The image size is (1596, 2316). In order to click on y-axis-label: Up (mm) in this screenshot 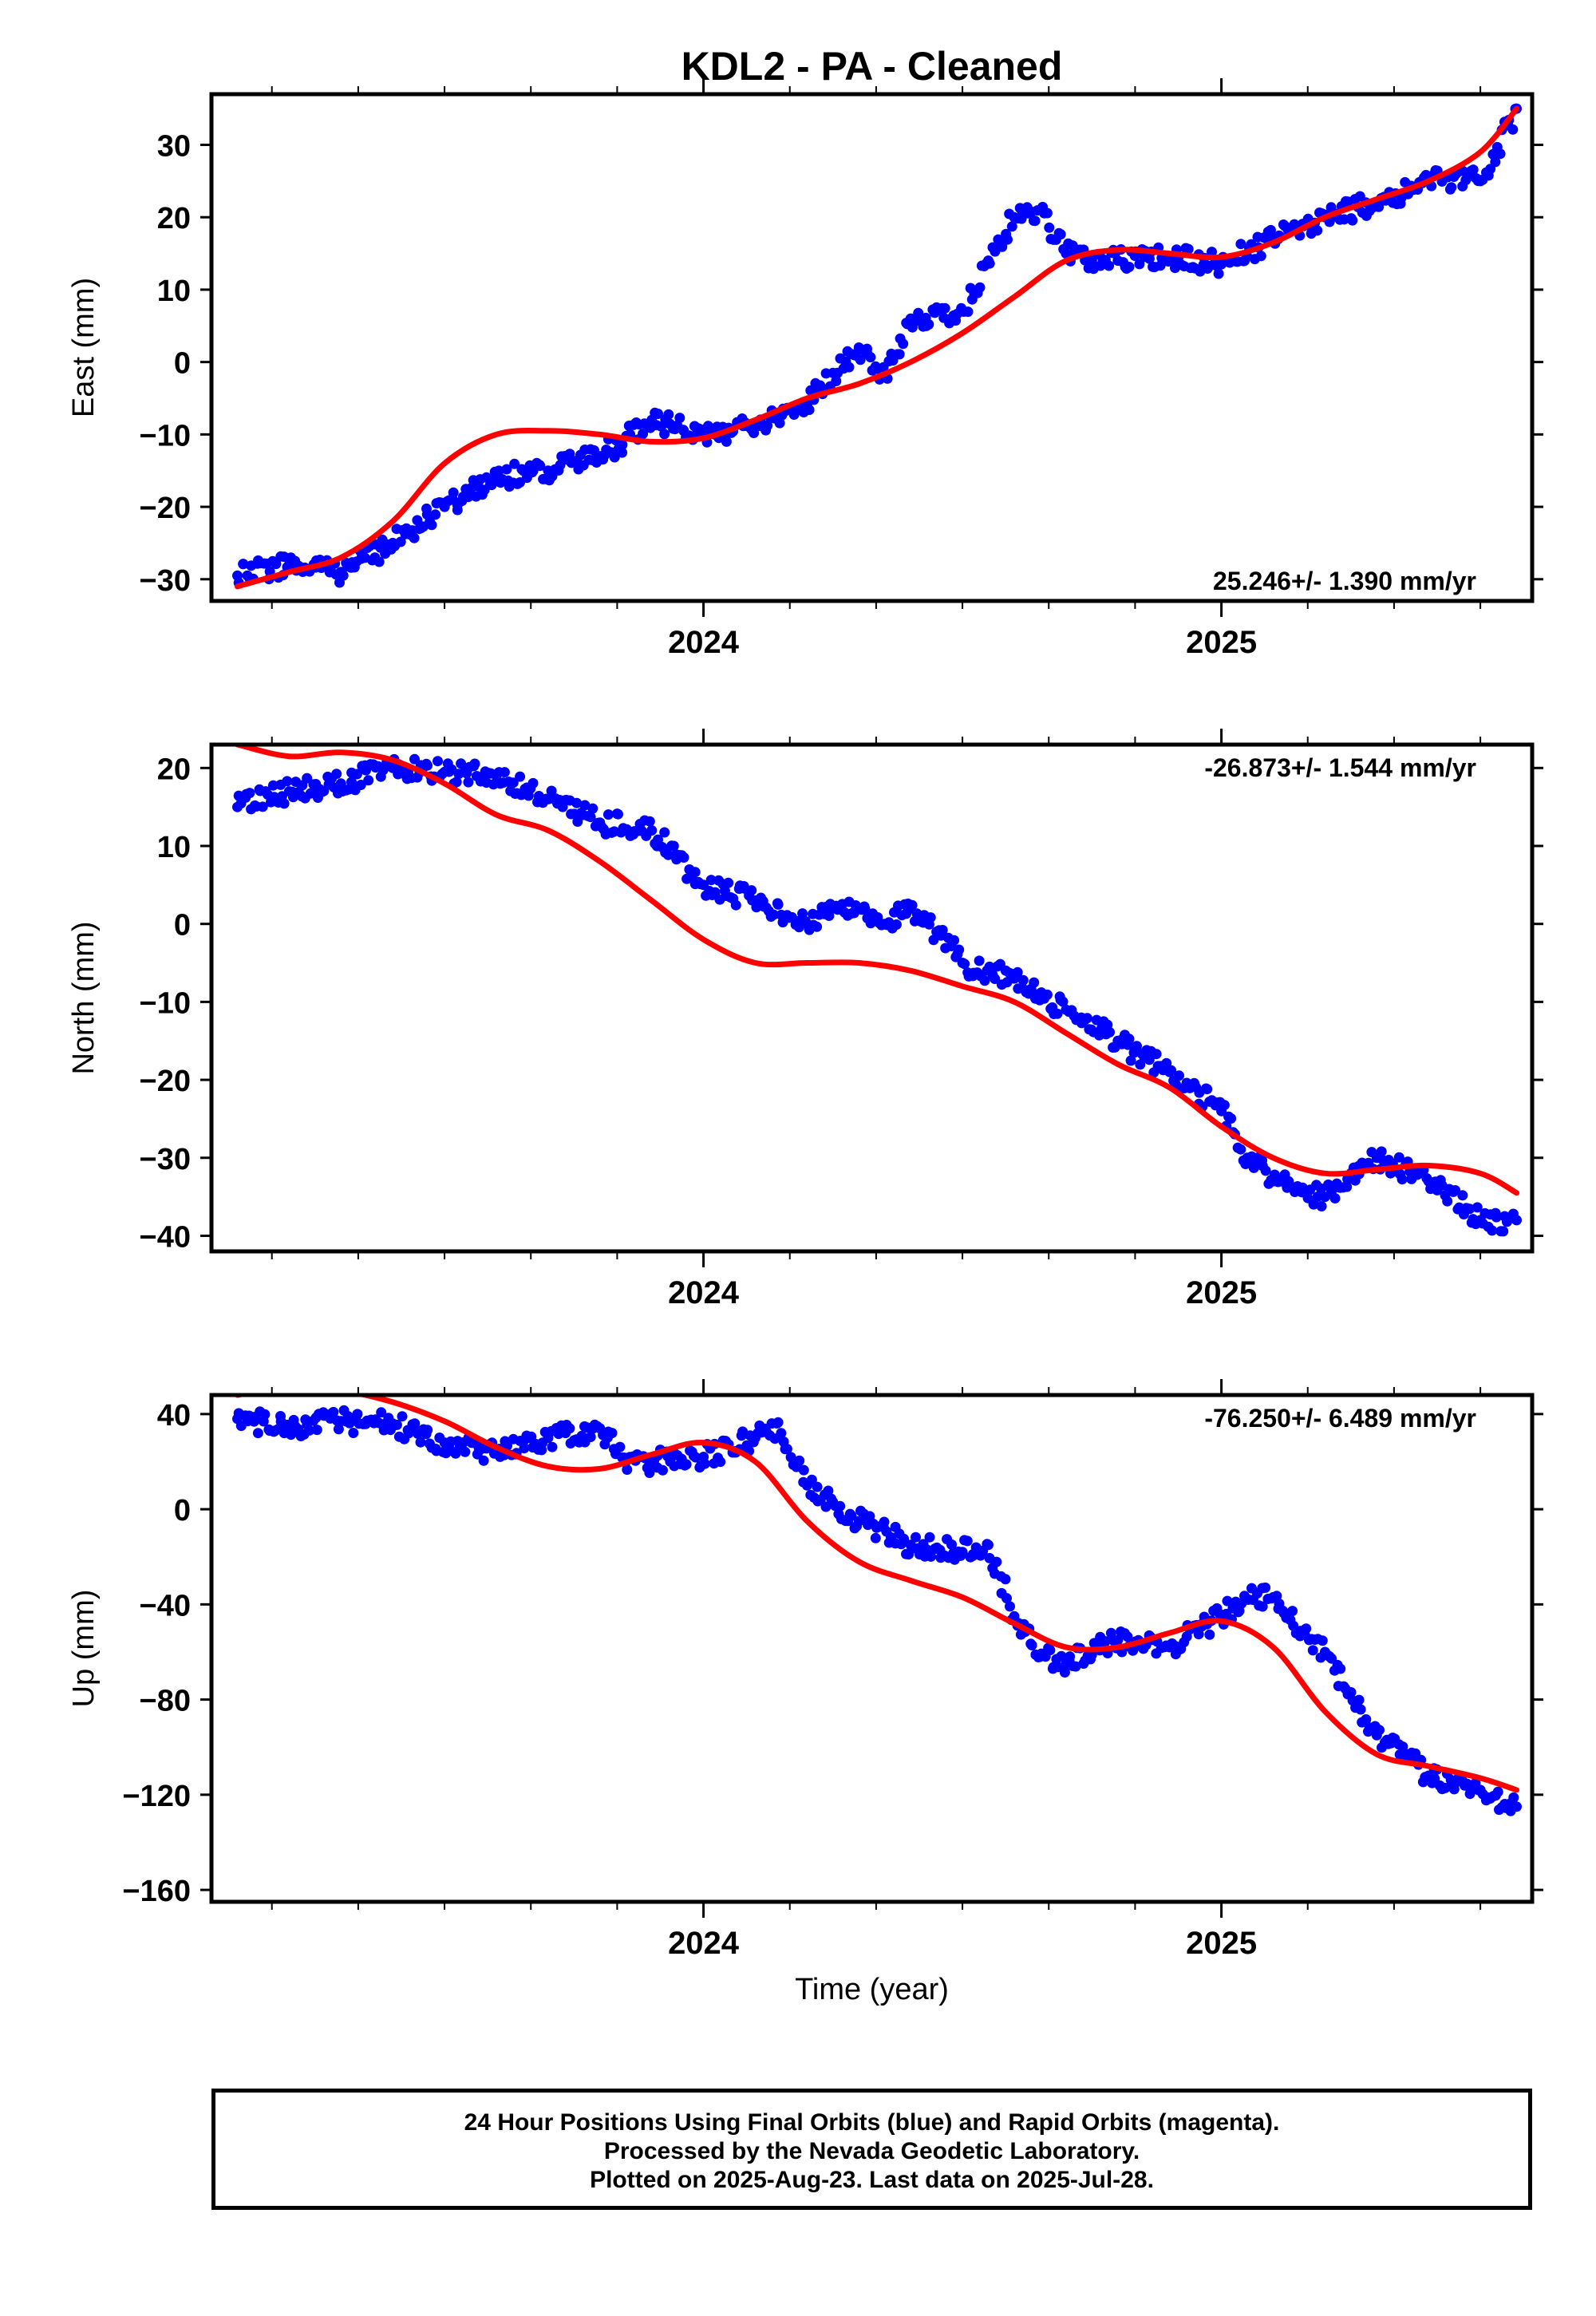, I will do `click(84, 1649)`.